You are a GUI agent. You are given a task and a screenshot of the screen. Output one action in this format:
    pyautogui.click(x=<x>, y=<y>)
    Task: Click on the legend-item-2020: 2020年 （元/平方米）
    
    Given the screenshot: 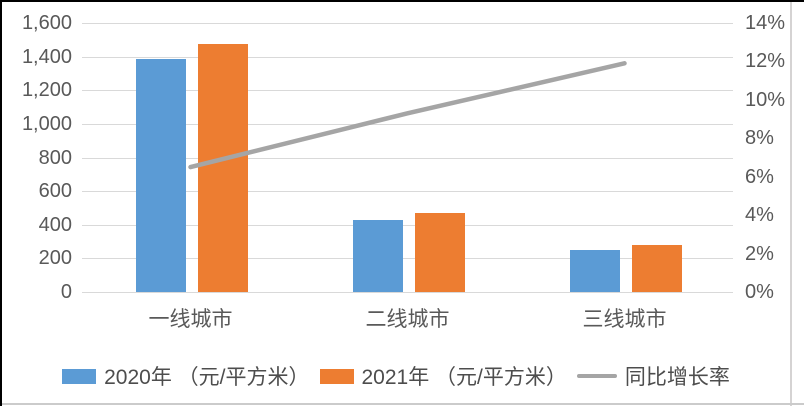 What is the action you would take?
    pyautogui.click(x=186, y=376)
    